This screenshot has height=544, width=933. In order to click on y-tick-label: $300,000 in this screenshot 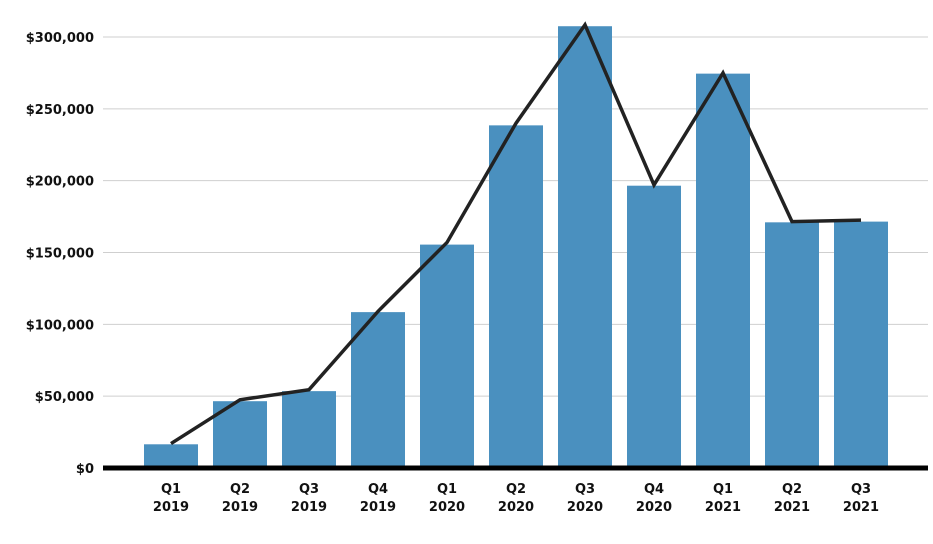, I will do `click(60, 38)`.